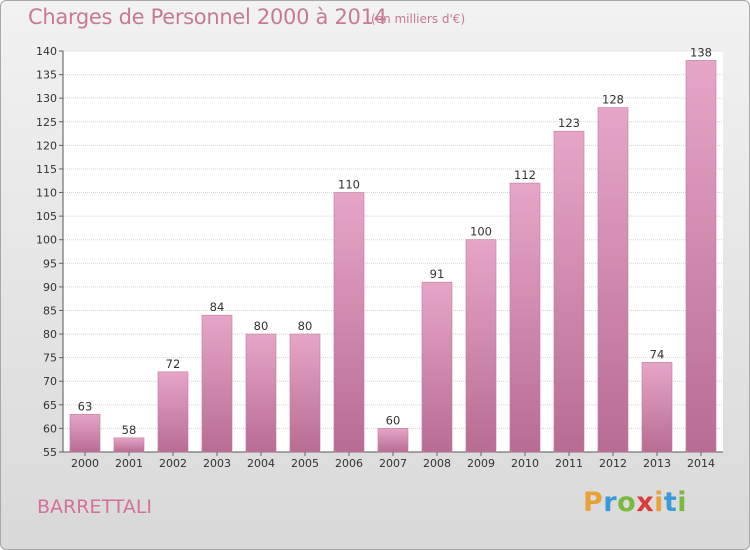 The image size is (750, 550). I want to click on y-tick-label: 105, so click(46, 216).